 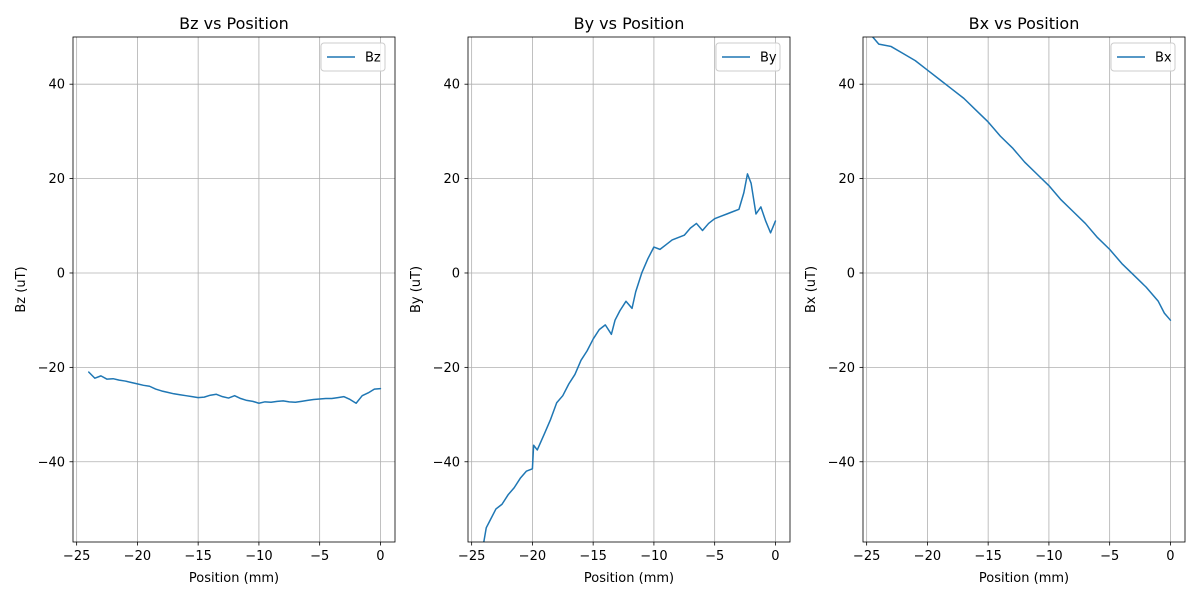 I want to click on legend-label: By, so click(x=768, y=58).